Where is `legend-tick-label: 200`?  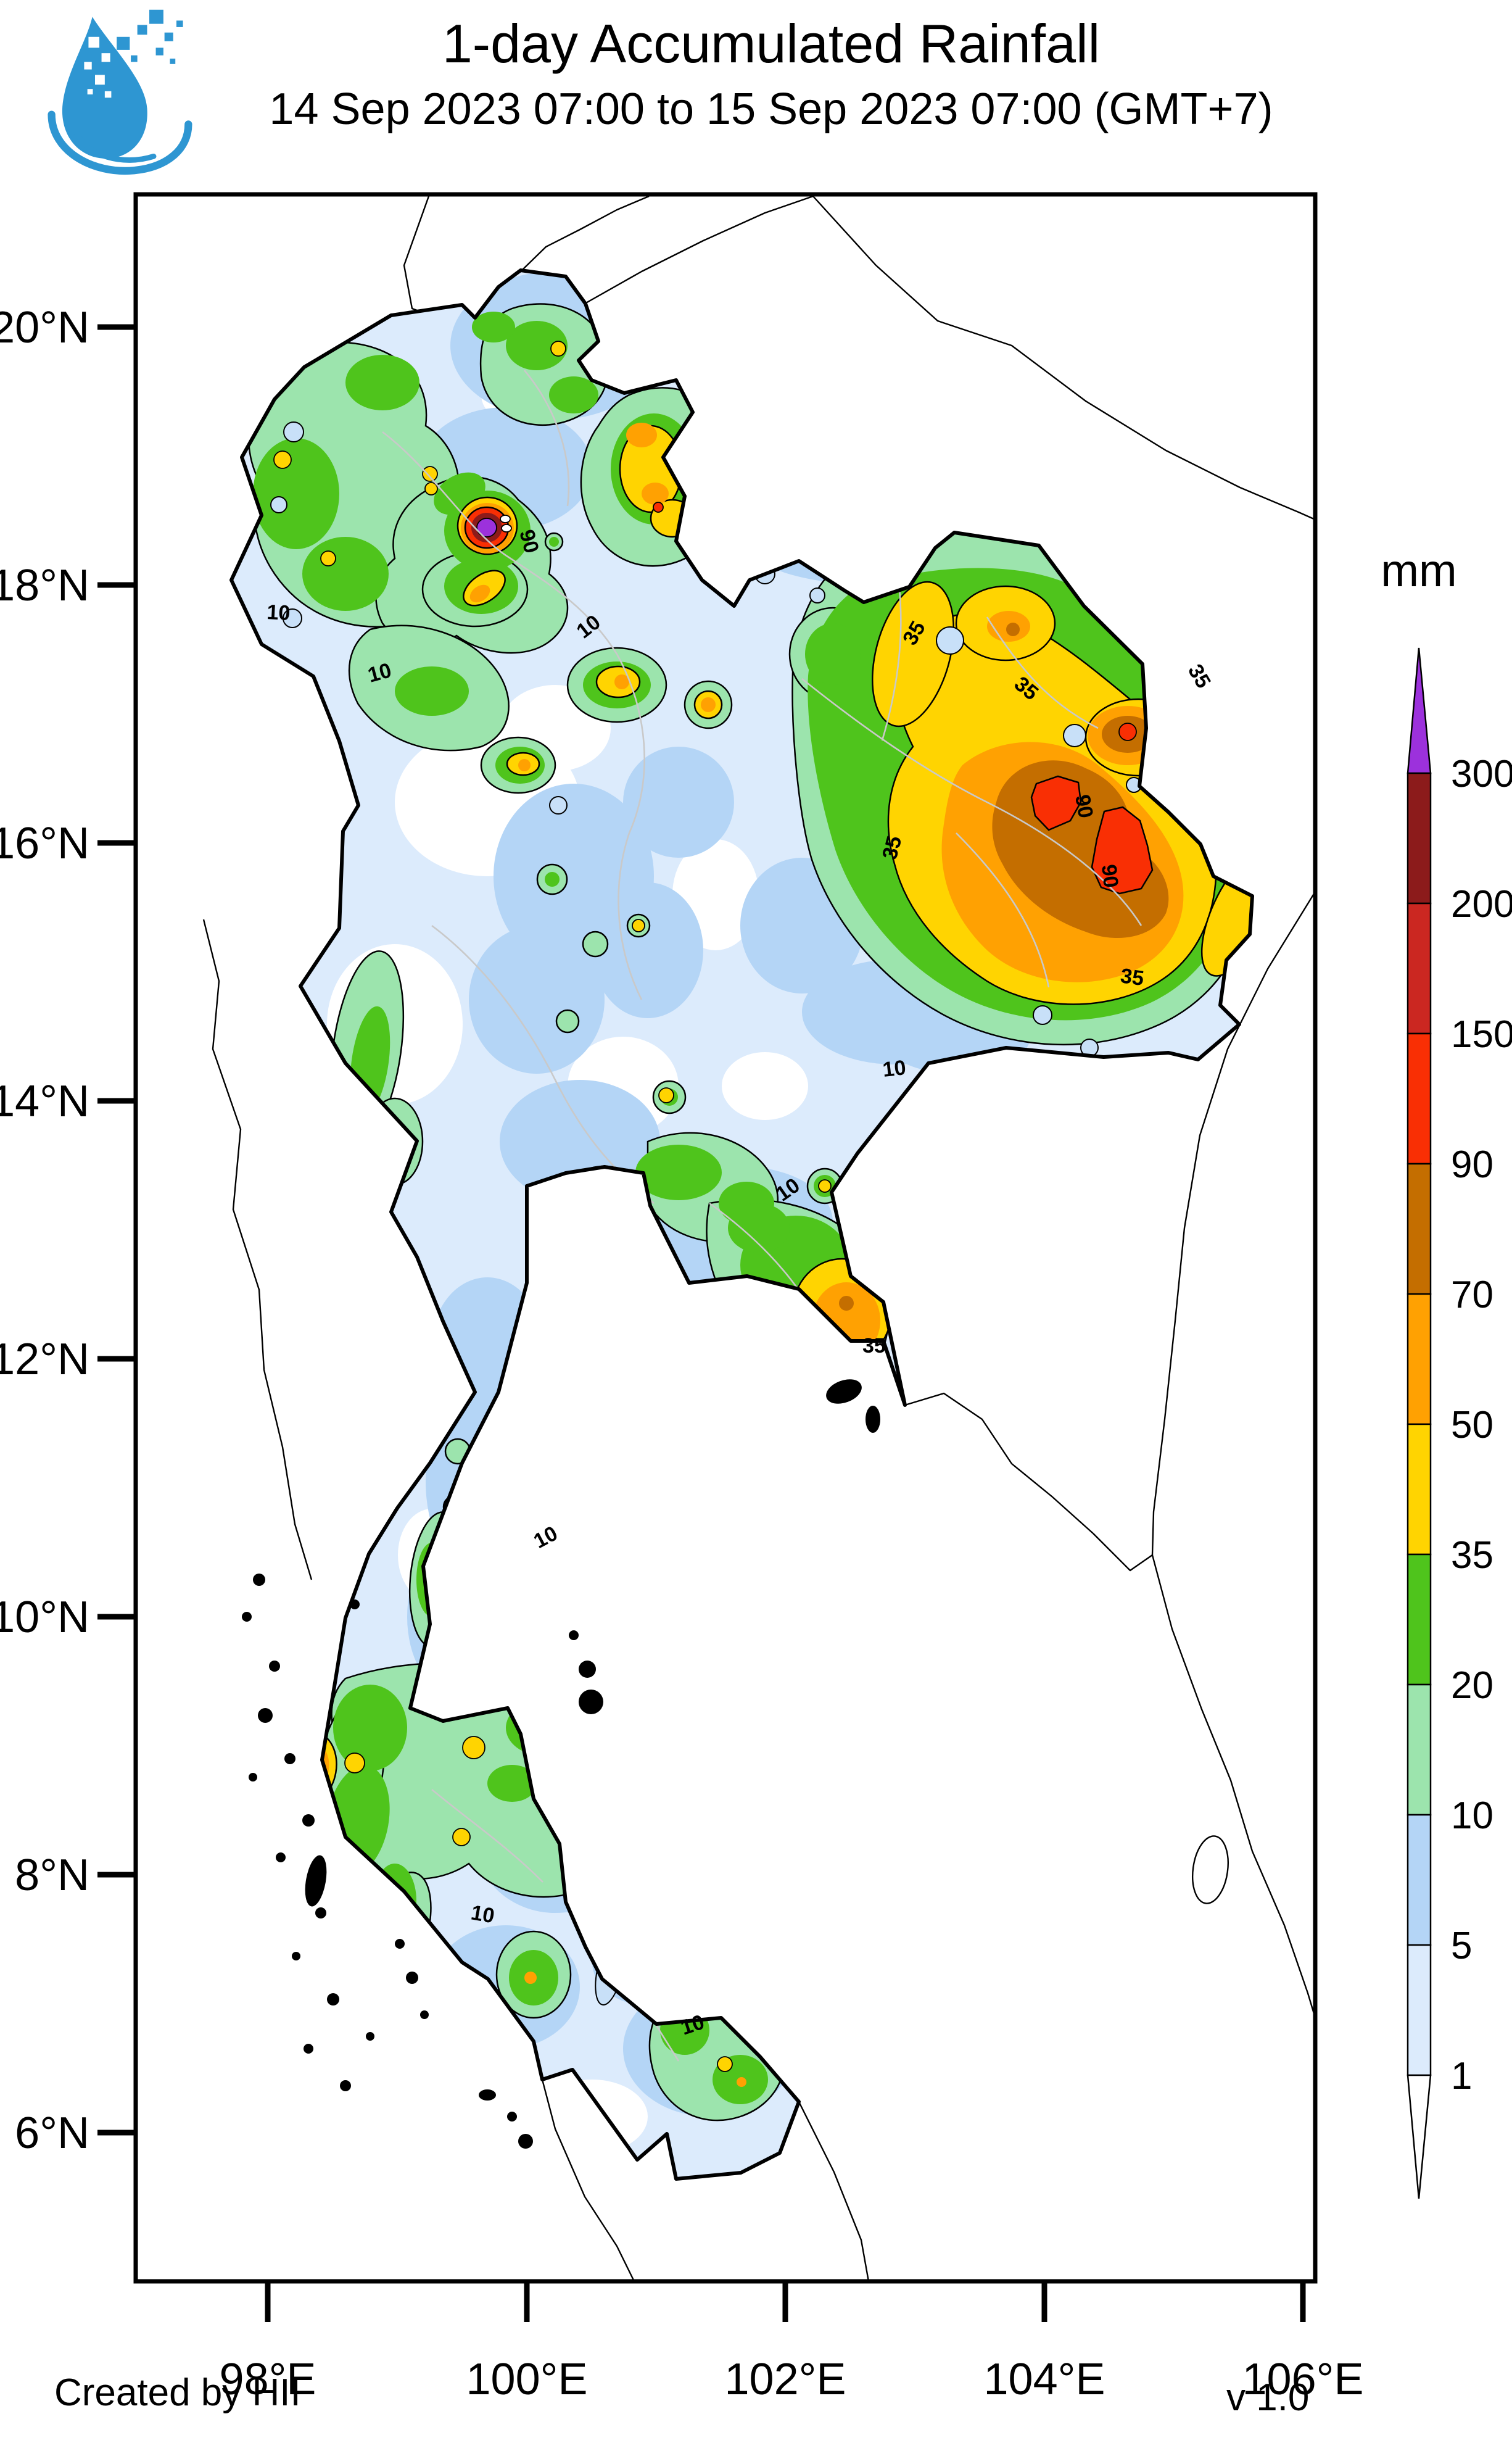 legend-tick-label: 200 is located at coordinates (1481, 905).